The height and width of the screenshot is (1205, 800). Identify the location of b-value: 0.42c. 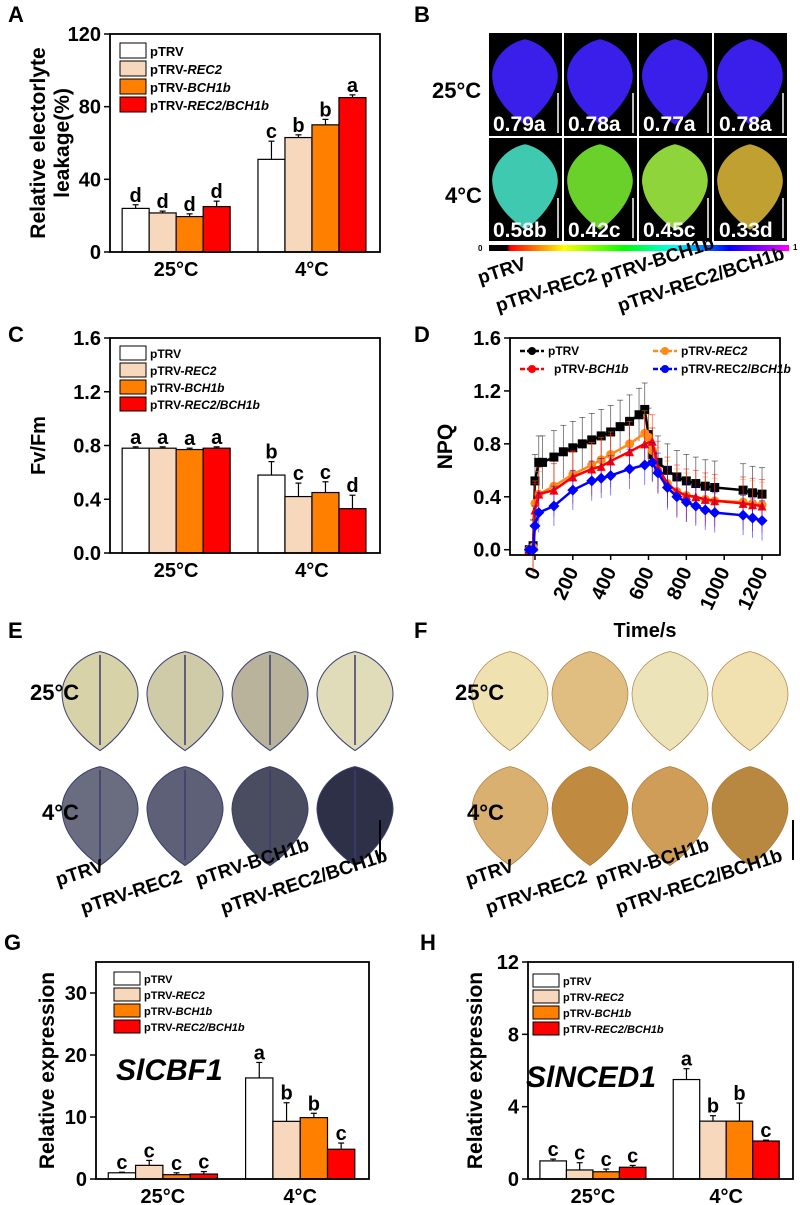
(594, 230).